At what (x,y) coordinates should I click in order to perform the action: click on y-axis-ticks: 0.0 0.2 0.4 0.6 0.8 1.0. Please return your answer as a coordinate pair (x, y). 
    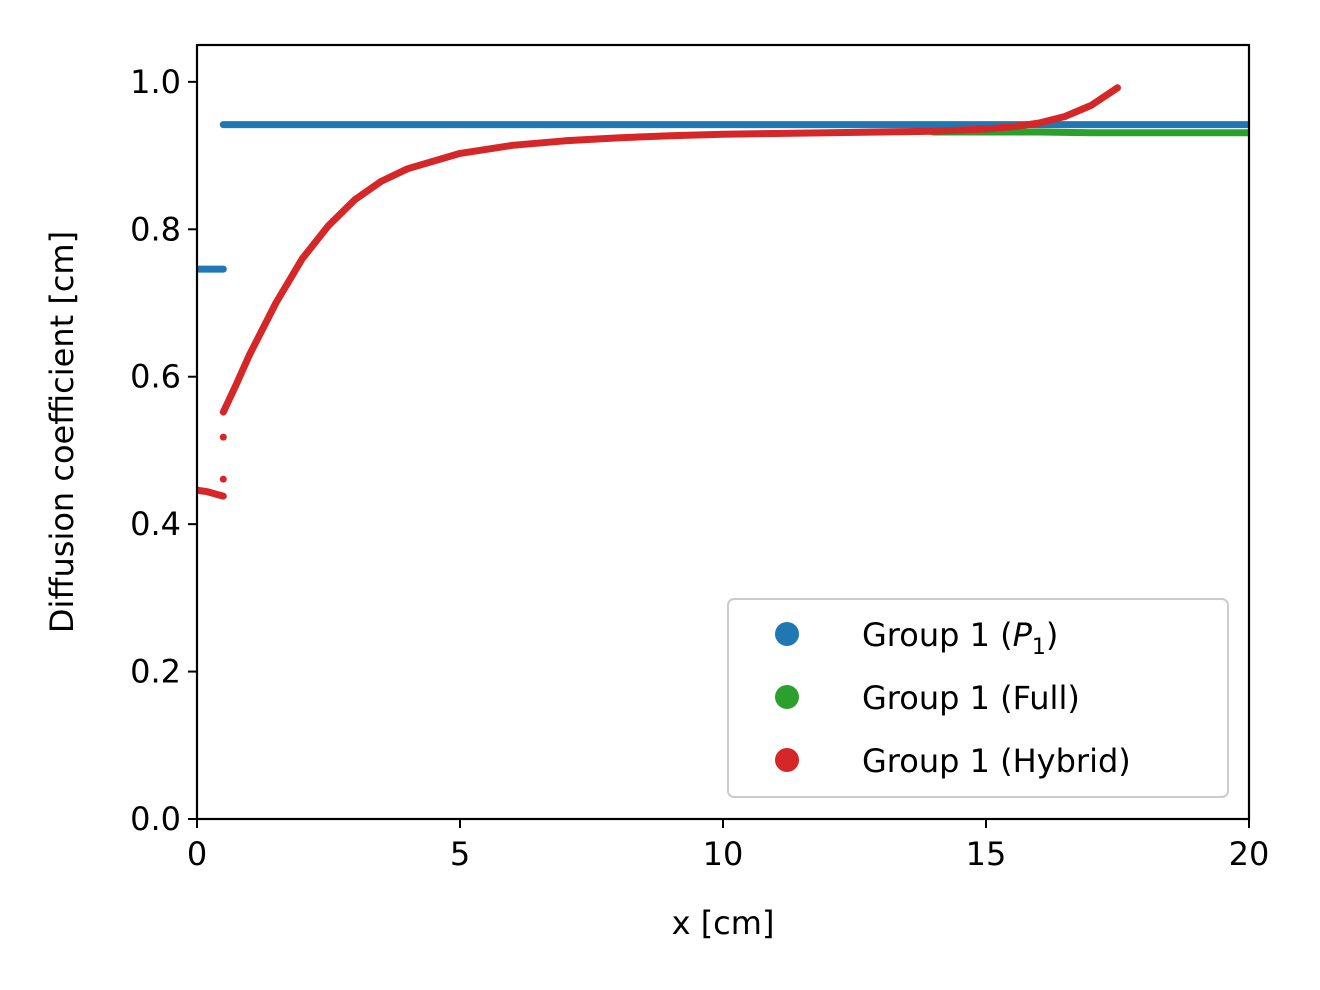
    Looking at the image, I should click on (163, 450).